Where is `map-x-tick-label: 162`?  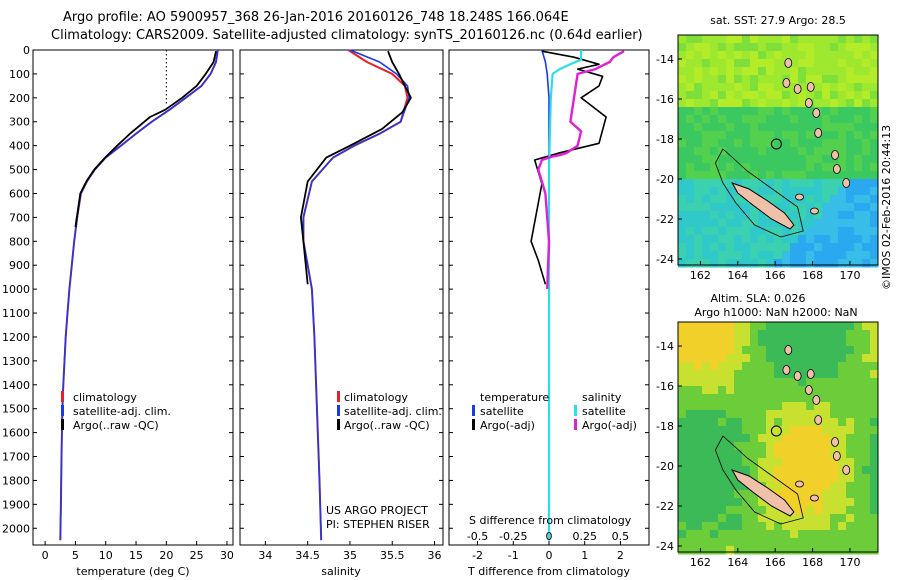 map-x-tick-label: 162 is located at coordinates (700, 562).